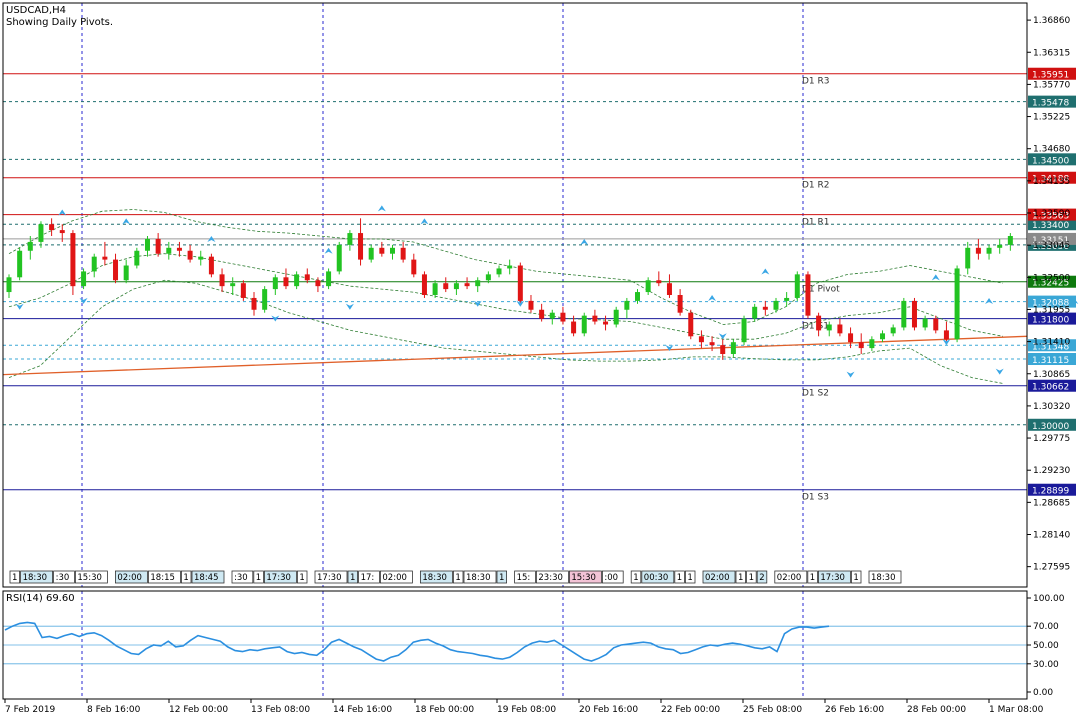 The height and width of the screenshot is (720, 1080). Describe the element at coordinates (789, 578) in the screenshot. I see `event-text-32: 02:00` at that location.